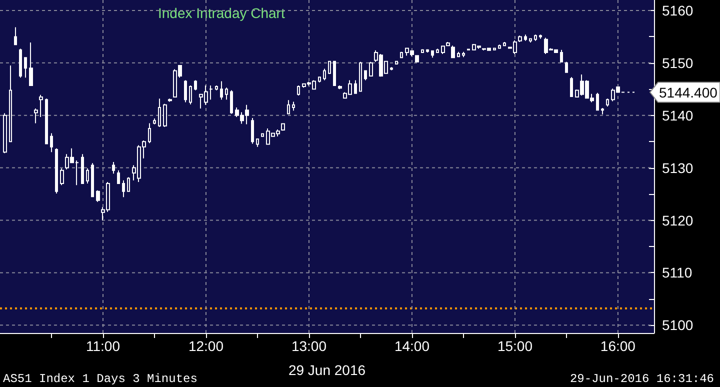  I want to click on x-tick-label: 13:00, so click(309, 346).